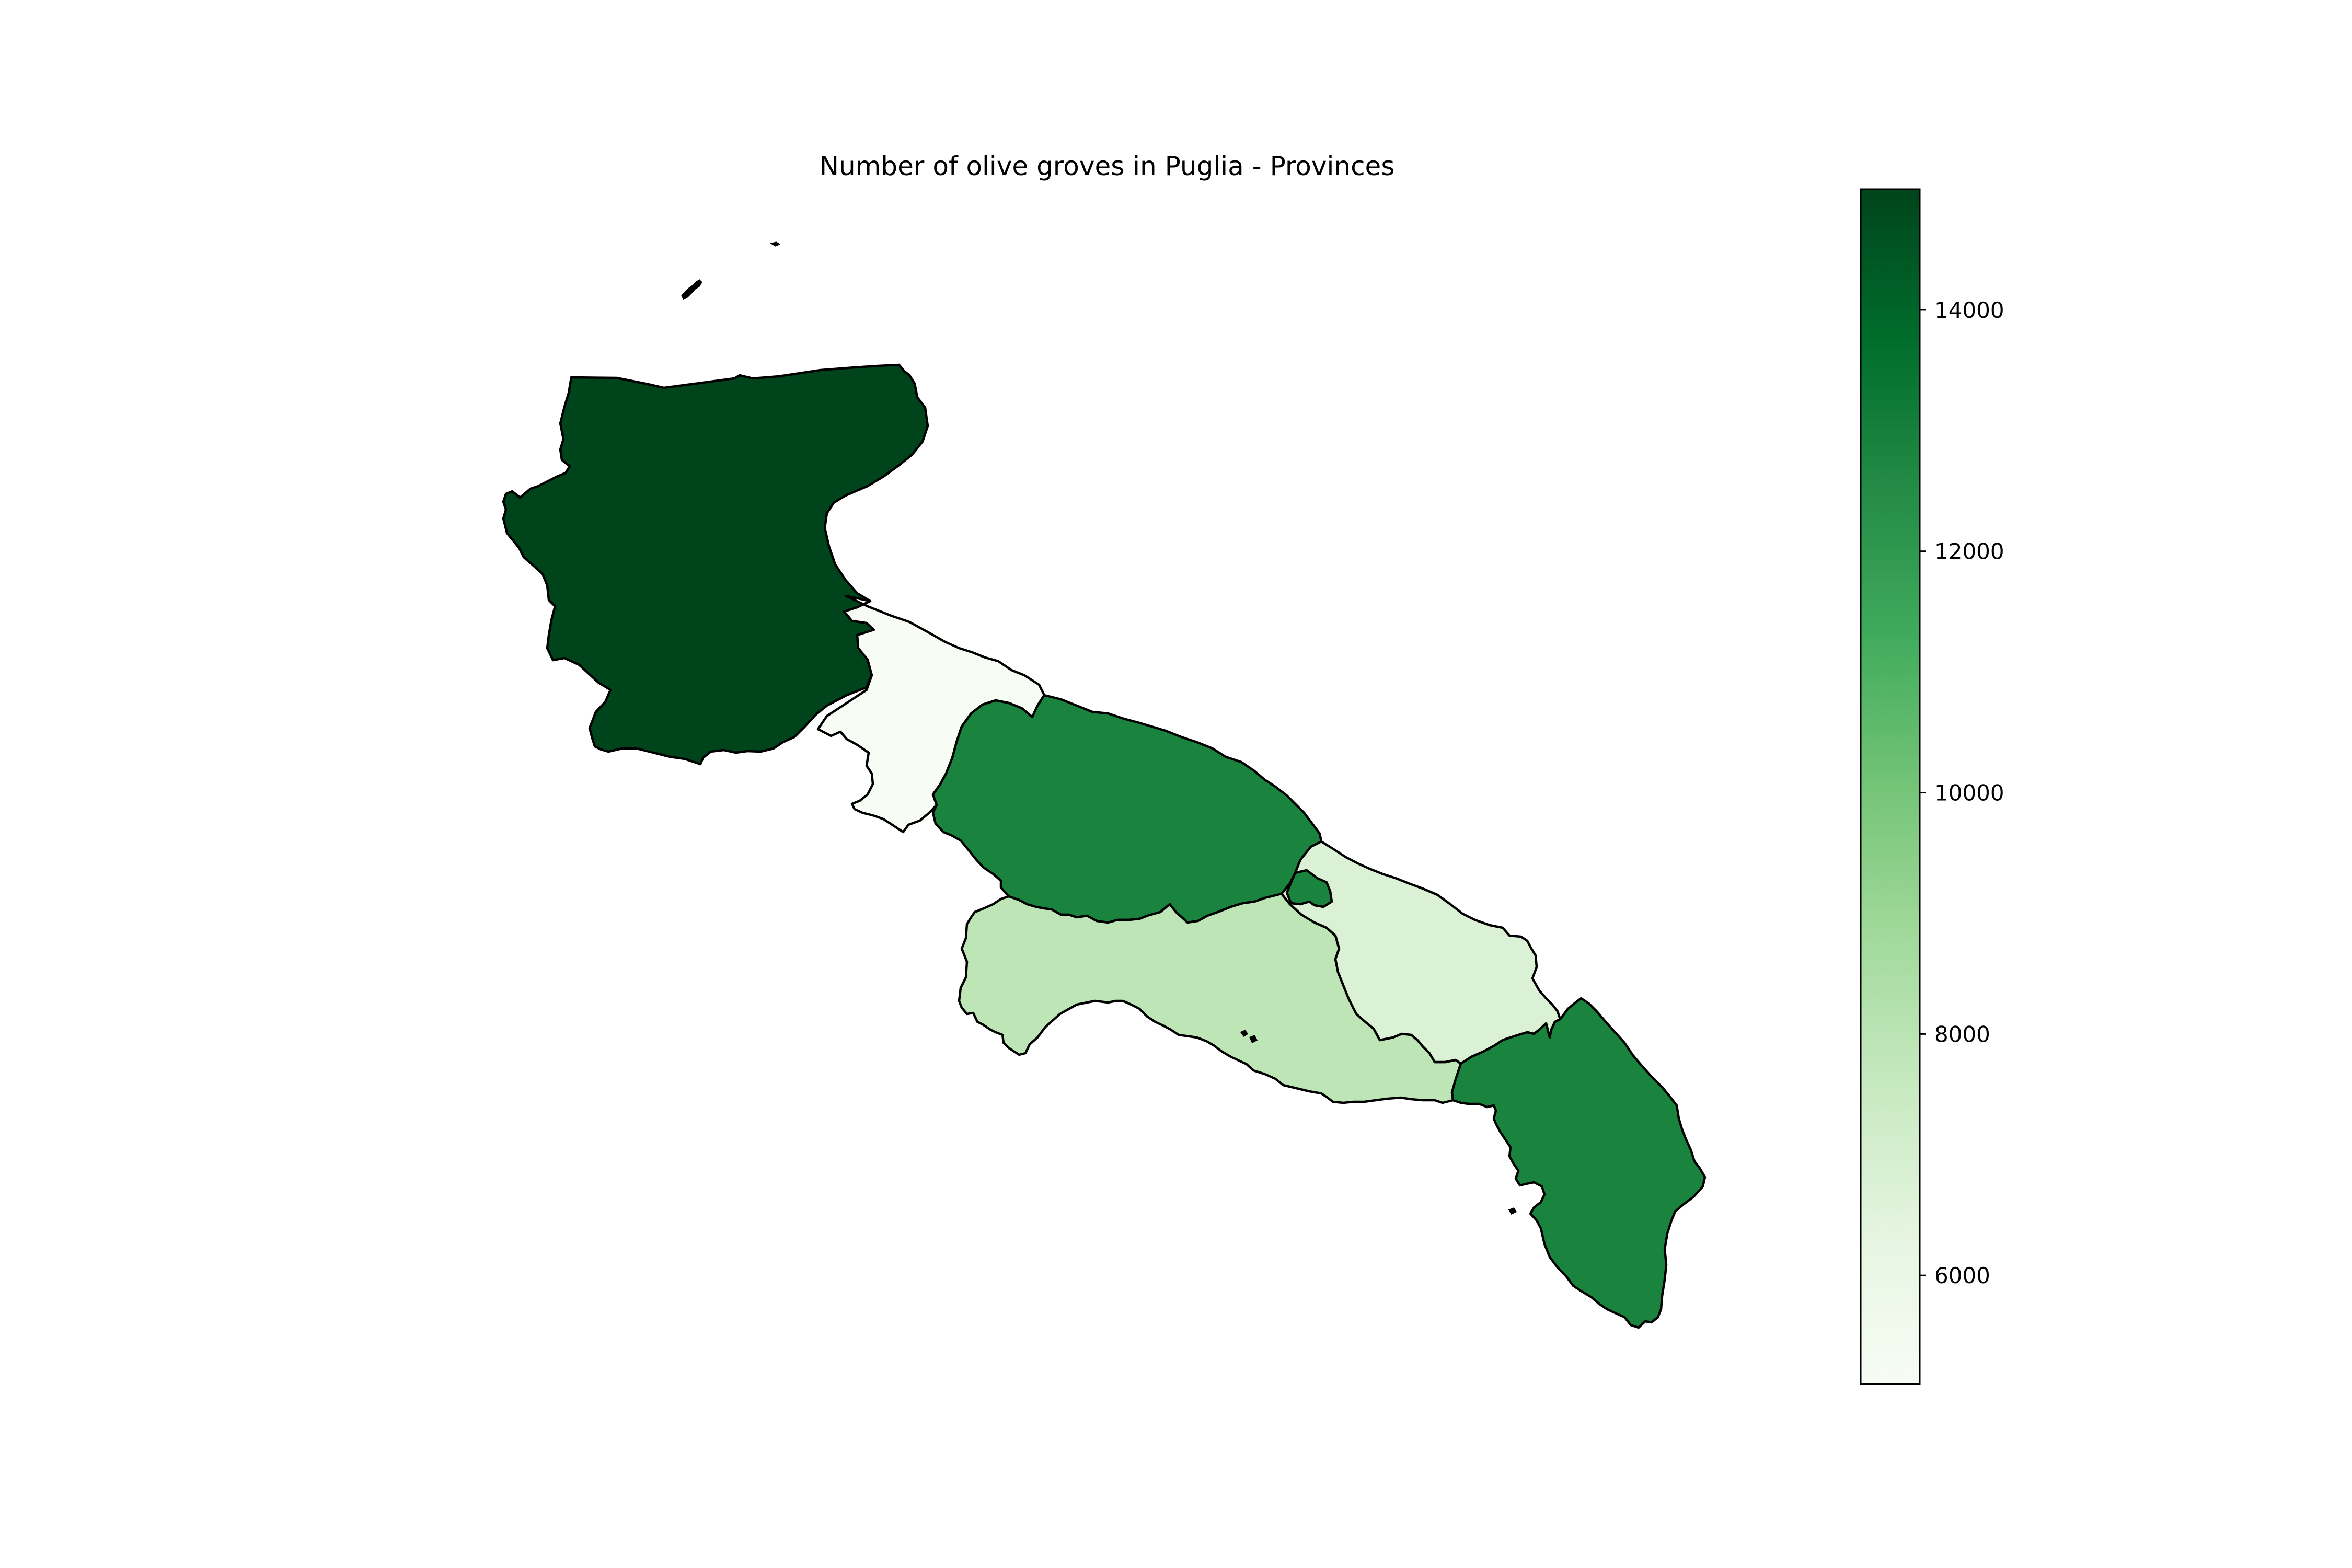 This screenshot has height=1568, width=2352. I want to click on province-bari, so click(1127, 809).